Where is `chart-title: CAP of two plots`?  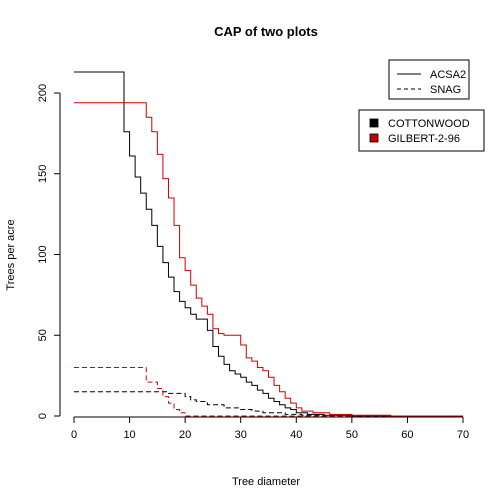
chart-title: CAP of two plots is located at coordinates (266, 31).